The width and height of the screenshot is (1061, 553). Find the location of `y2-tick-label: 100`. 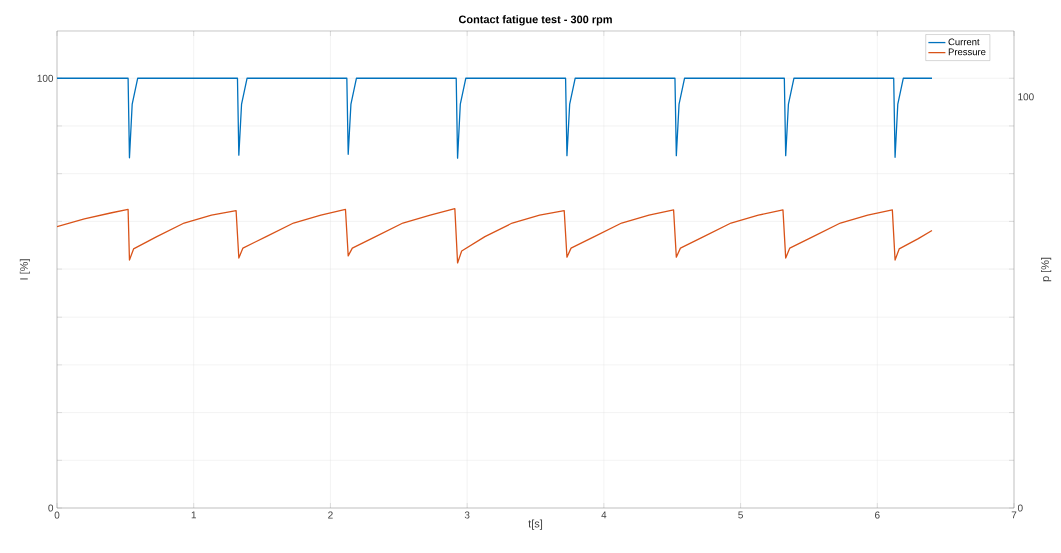

y2-tick-label: 100 is located at coordinates (1026, 97).